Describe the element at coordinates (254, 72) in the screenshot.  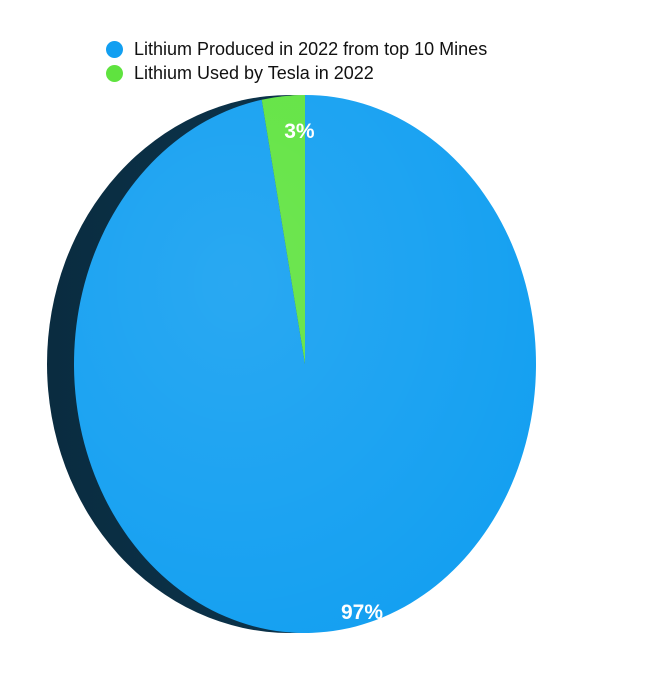
I see `legend-label-lithium-tesla: Lithium Used by Tesla in 2022` at that location.